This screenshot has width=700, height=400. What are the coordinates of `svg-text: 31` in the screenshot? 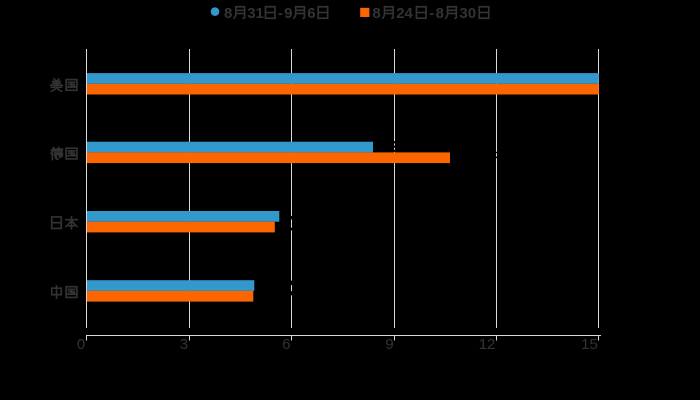 It's located at (255, 13).